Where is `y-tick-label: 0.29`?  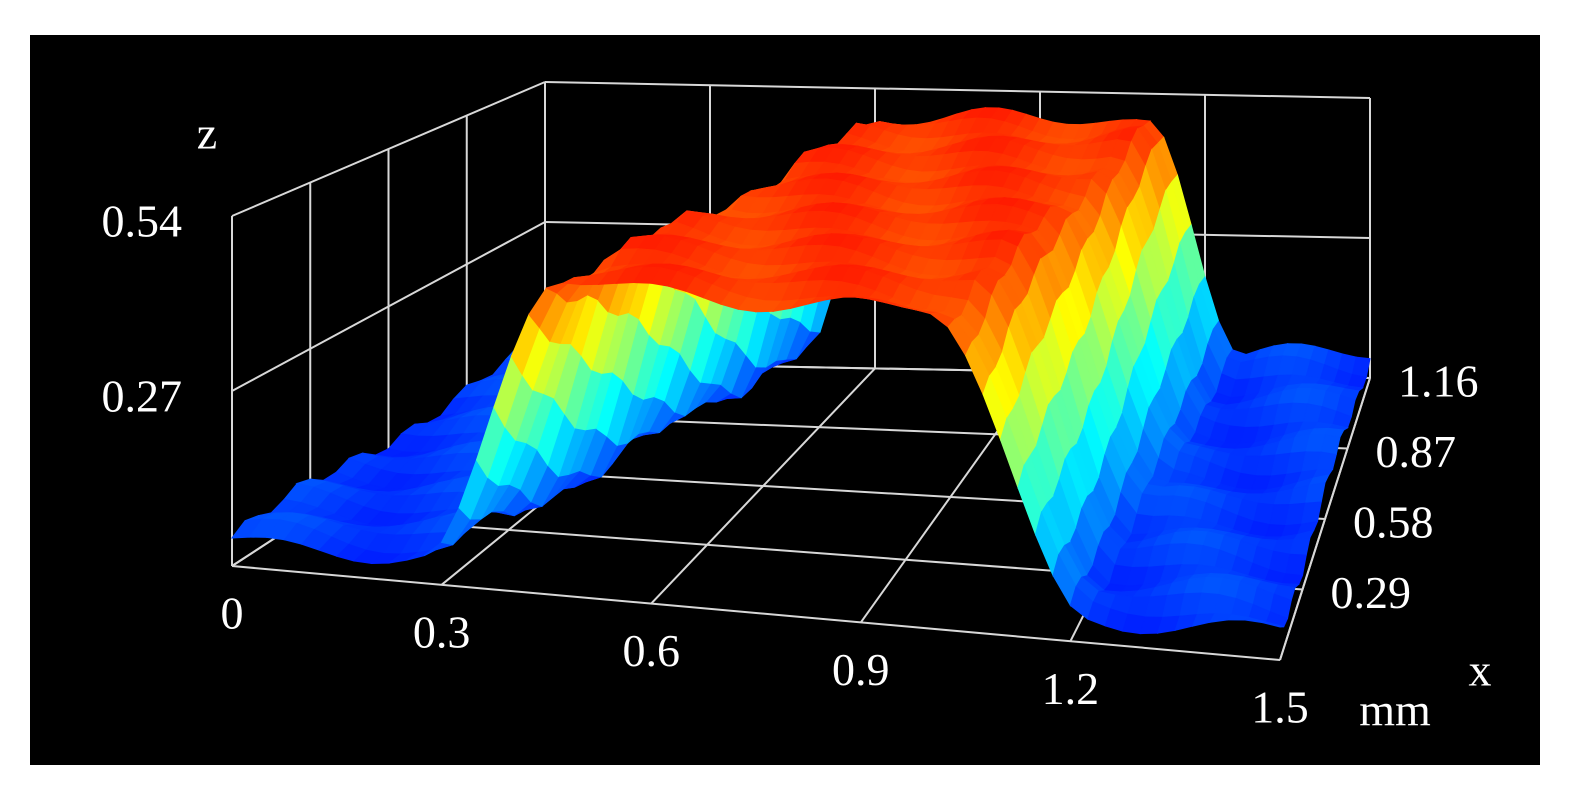 y-tick-label: 0.29 is located at coordinates (1371, 592).